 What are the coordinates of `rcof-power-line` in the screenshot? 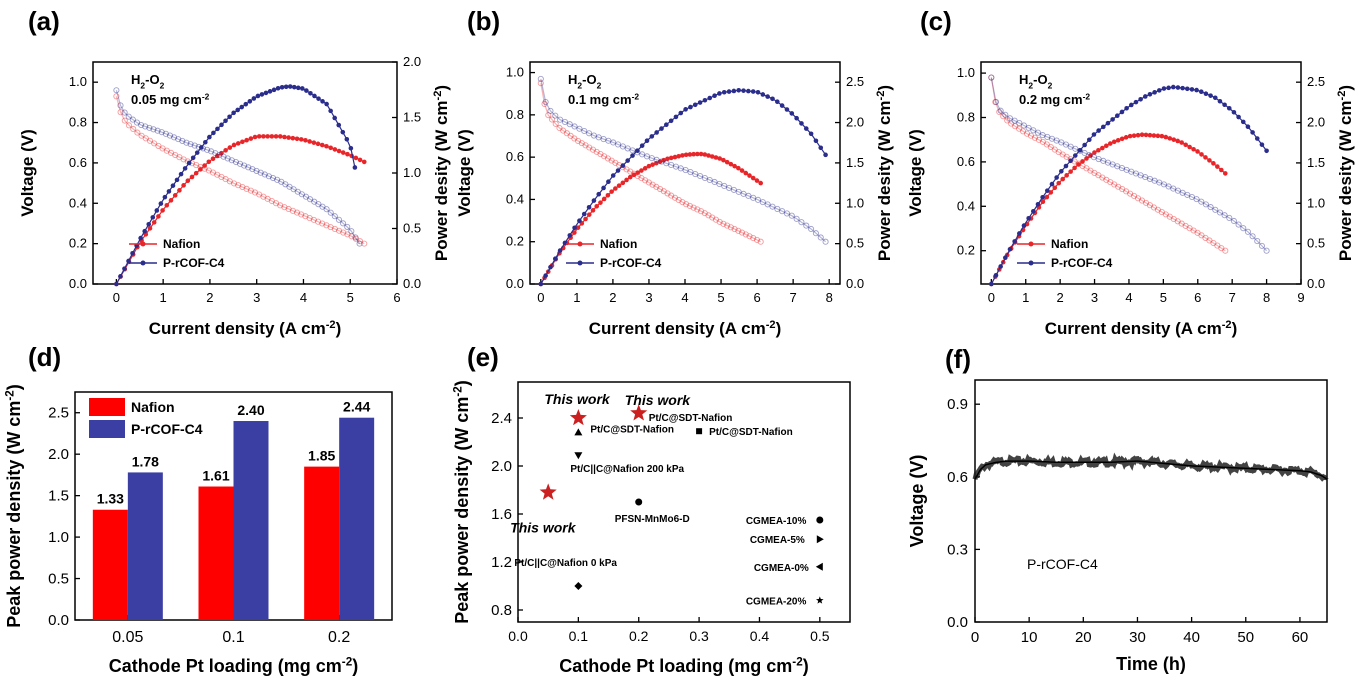 It's located at (683, 187).